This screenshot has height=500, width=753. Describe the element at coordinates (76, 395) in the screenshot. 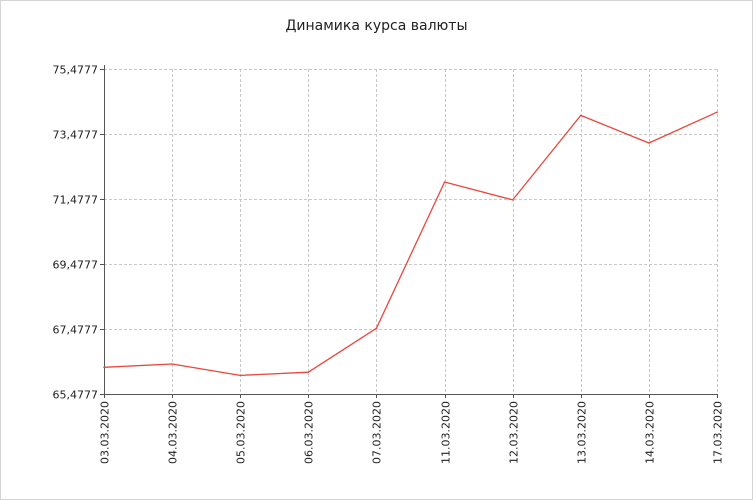

I see `y-tick-label: 65,4777` at that location.